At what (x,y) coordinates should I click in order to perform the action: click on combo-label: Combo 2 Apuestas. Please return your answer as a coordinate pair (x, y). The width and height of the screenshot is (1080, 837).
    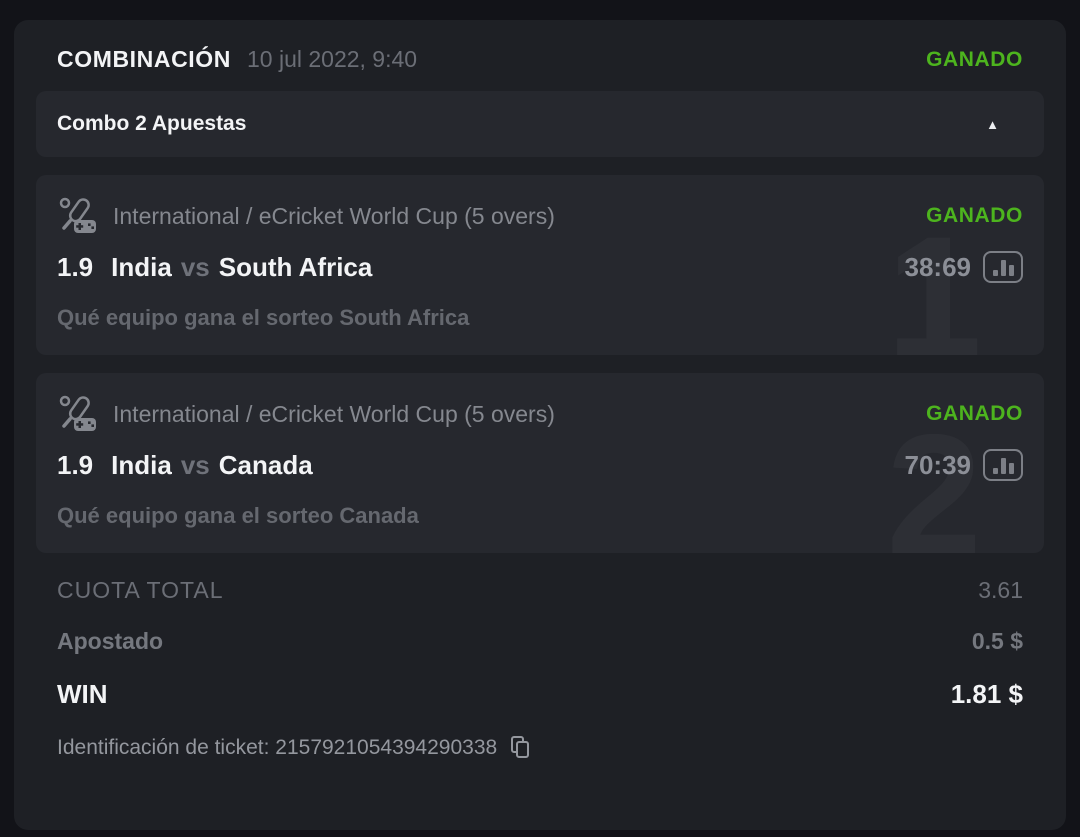
    Looking at the image, I should click on (152, 123).